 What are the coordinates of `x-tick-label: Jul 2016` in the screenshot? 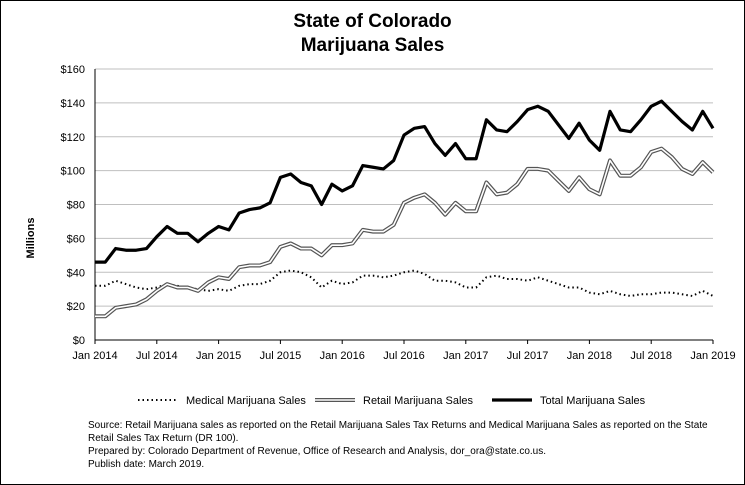 It's located at (404, 356).